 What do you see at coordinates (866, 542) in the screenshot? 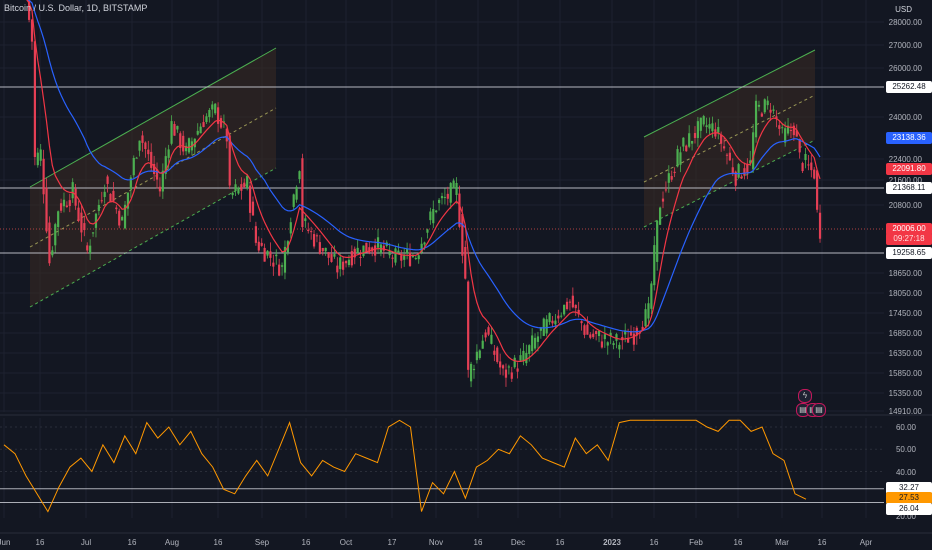
I see `time-tick-label: Apr` at bounding box center [866, 542].